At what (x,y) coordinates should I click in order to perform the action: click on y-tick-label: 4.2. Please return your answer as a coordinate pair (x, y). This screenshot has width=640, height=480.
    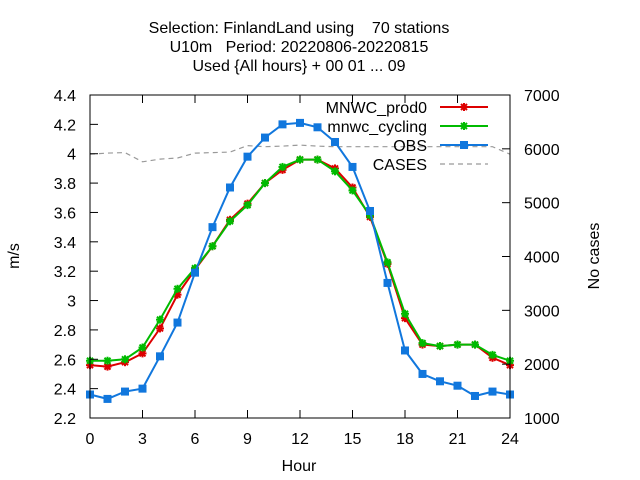
    Looking at the image, I should click on (65, 125).